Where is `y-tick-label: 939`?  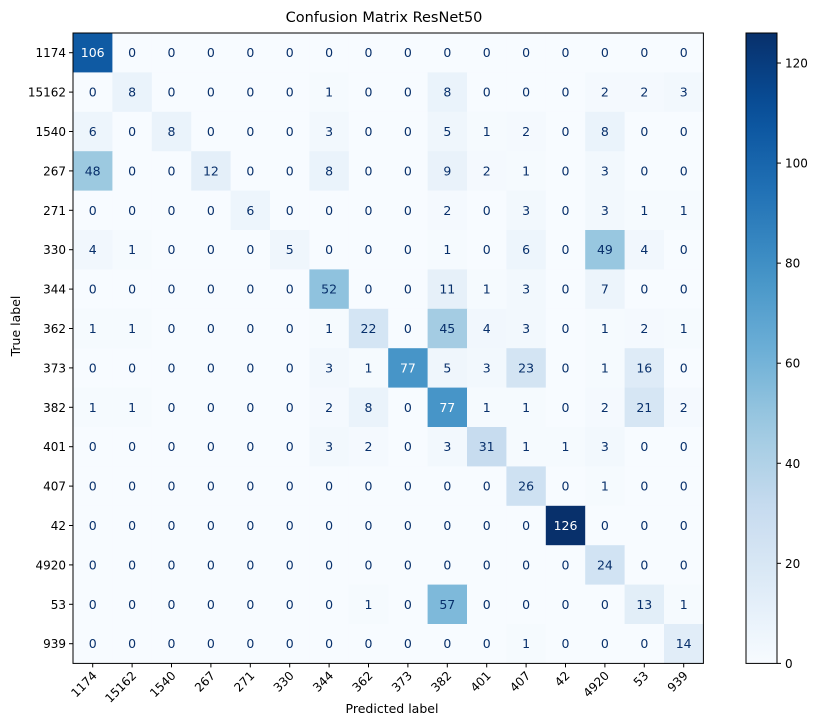
y-tick-label: 939 is located at coordinates (54, 644).